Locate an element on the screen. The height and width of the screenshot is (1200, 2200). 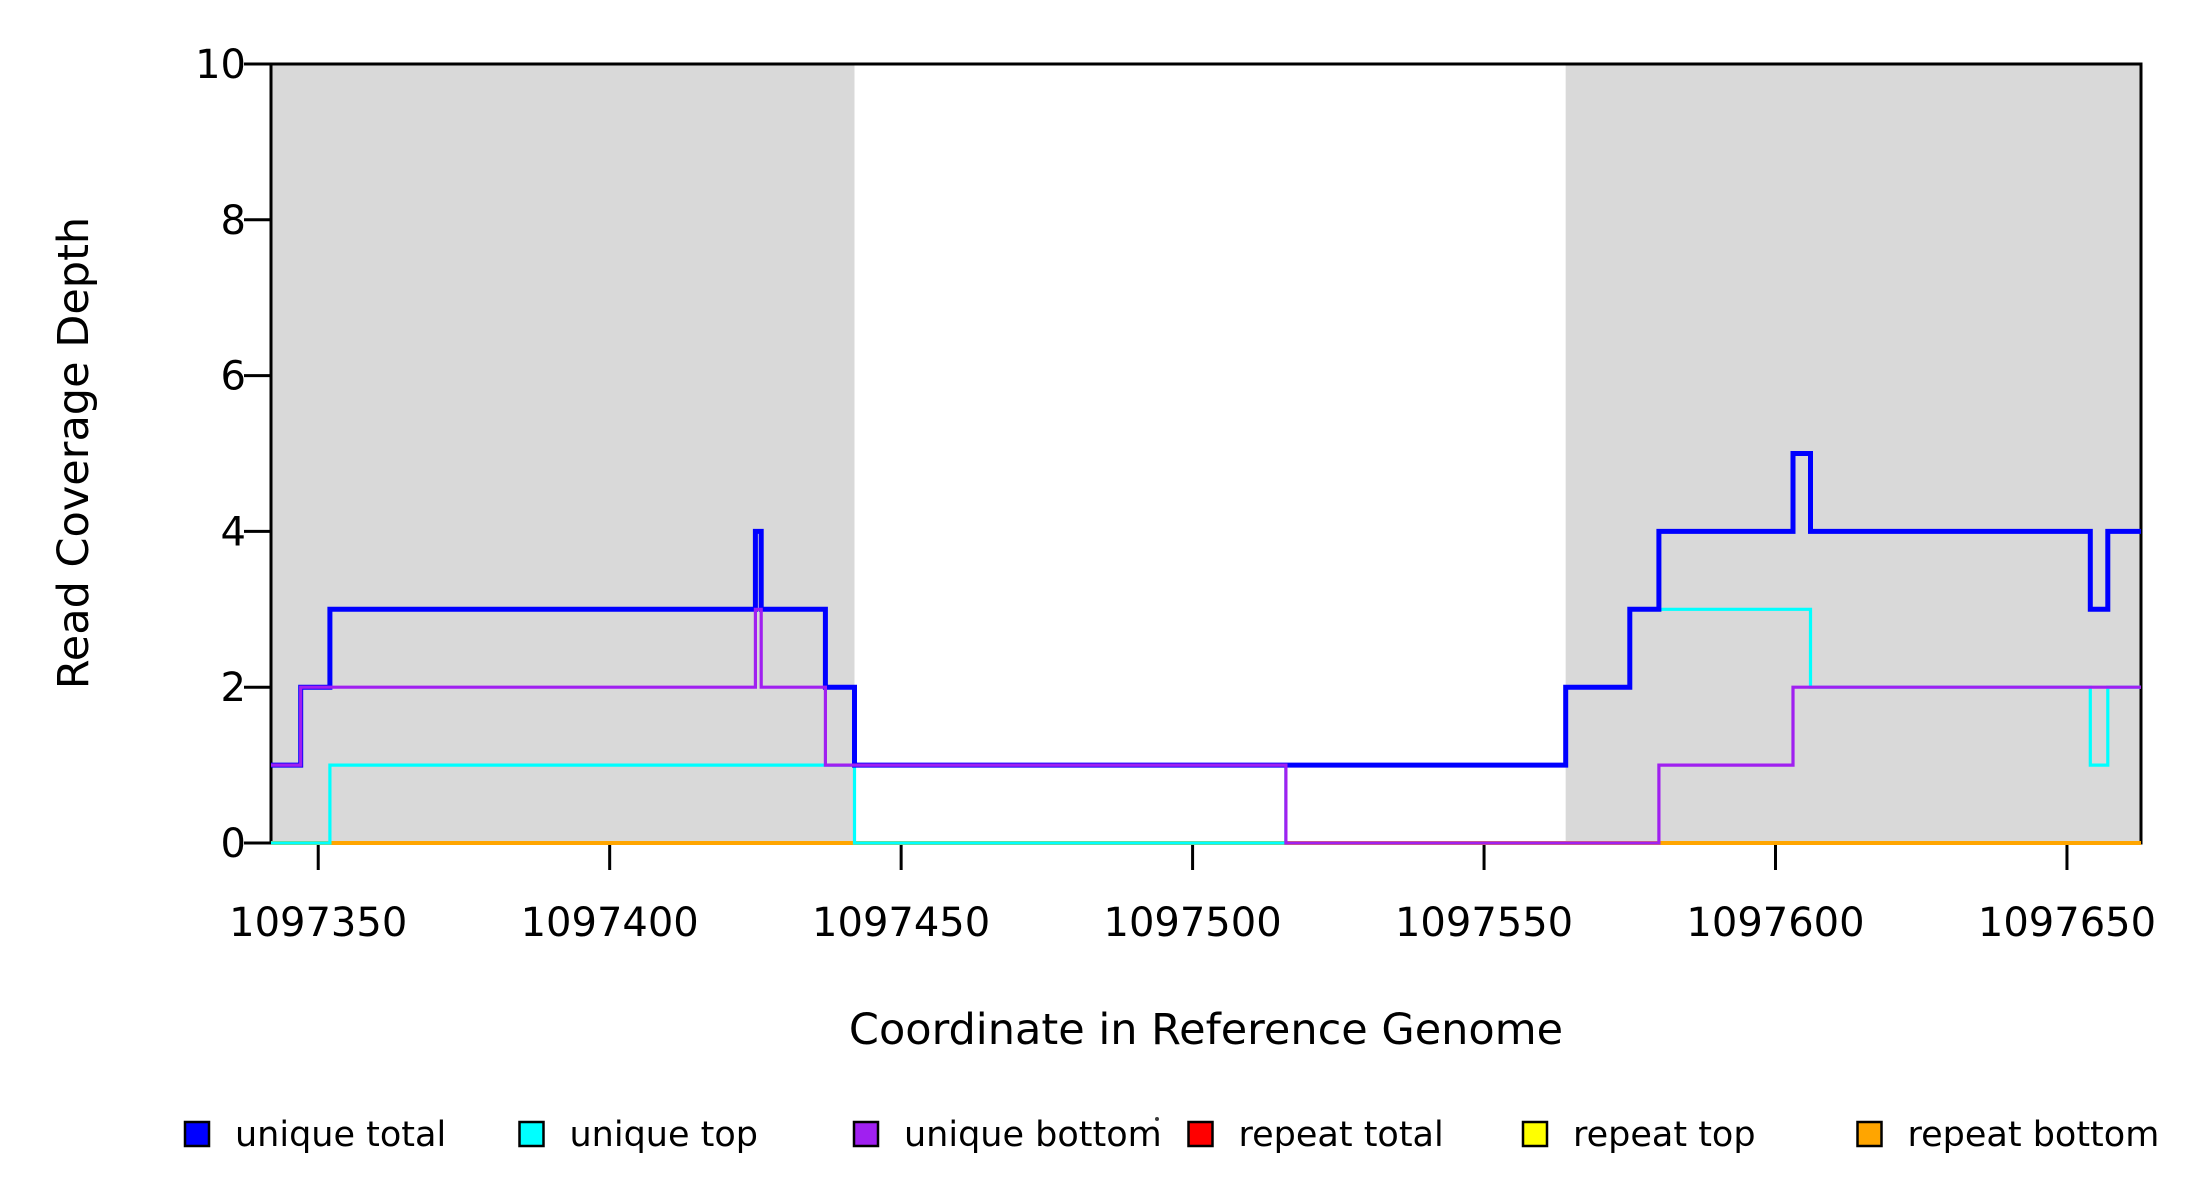
legend-item-repeat-total: repeat total is located at coordinates (1315, 1135).